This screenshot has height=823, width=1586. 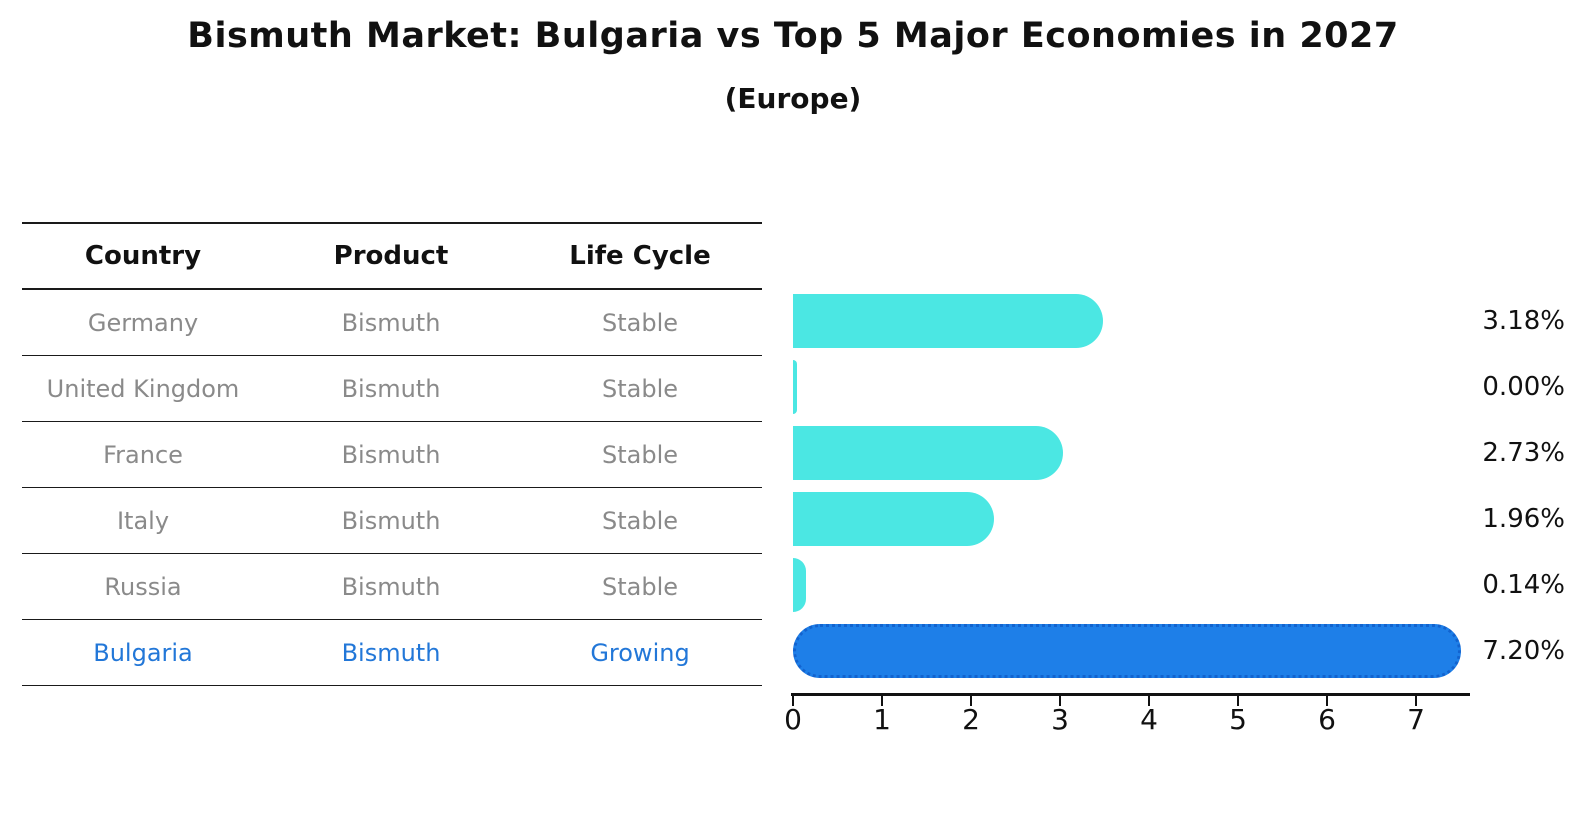 I want to click on table-row-france: France Bismuth Stable, so click(x=392, y=455).